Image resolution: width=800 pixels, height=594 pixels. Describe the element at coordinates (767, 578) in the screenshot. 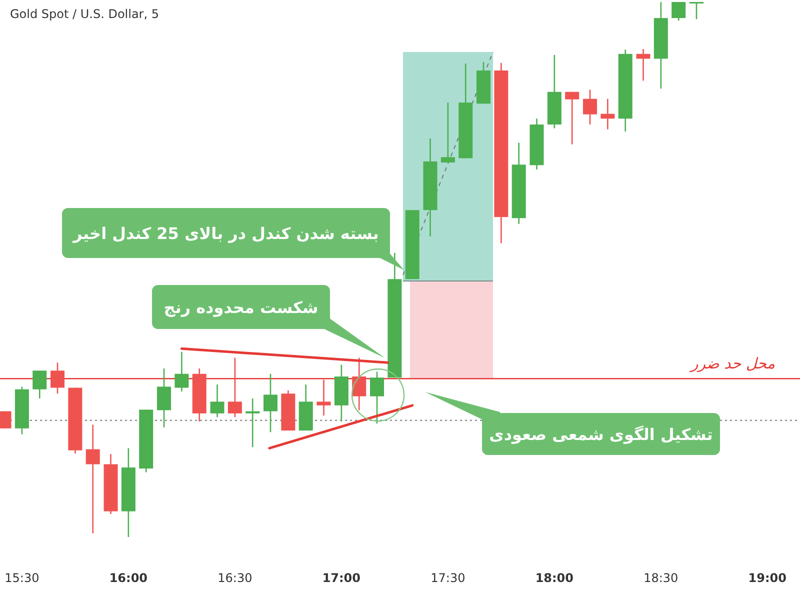

I see `x-tick-label: 19:00` at that location.